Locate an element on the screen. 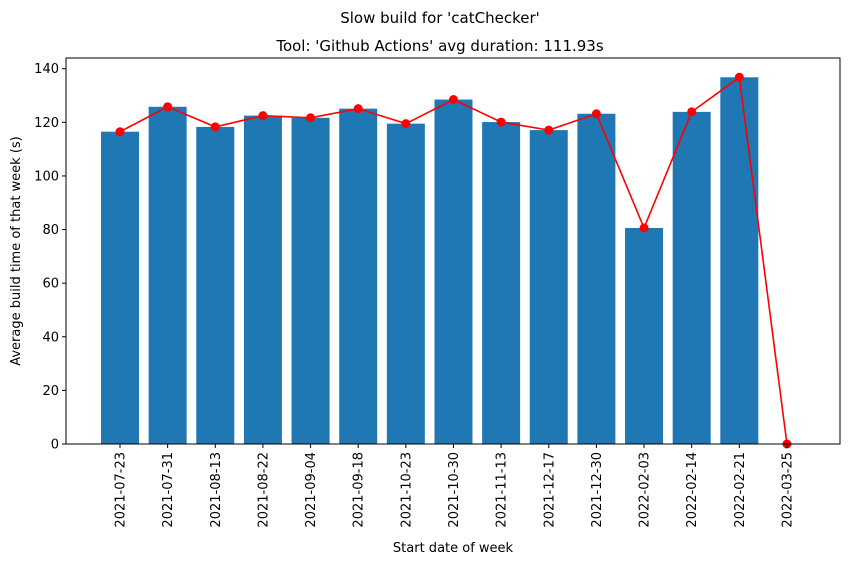 The width and height of the screenshot is (850, 568). chart-title: Slow build for 'catChecker' is located at coordinates (440, 18).